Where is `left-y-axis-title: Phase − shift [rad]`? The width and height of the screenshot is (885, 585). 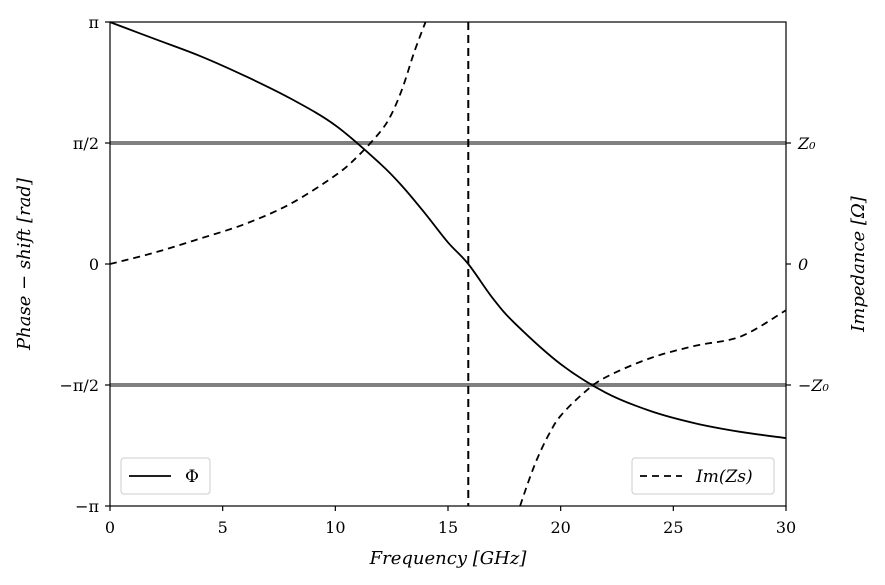 left-y-axis-title: Phase − shift [rad] is located at coordinates (24, 264).